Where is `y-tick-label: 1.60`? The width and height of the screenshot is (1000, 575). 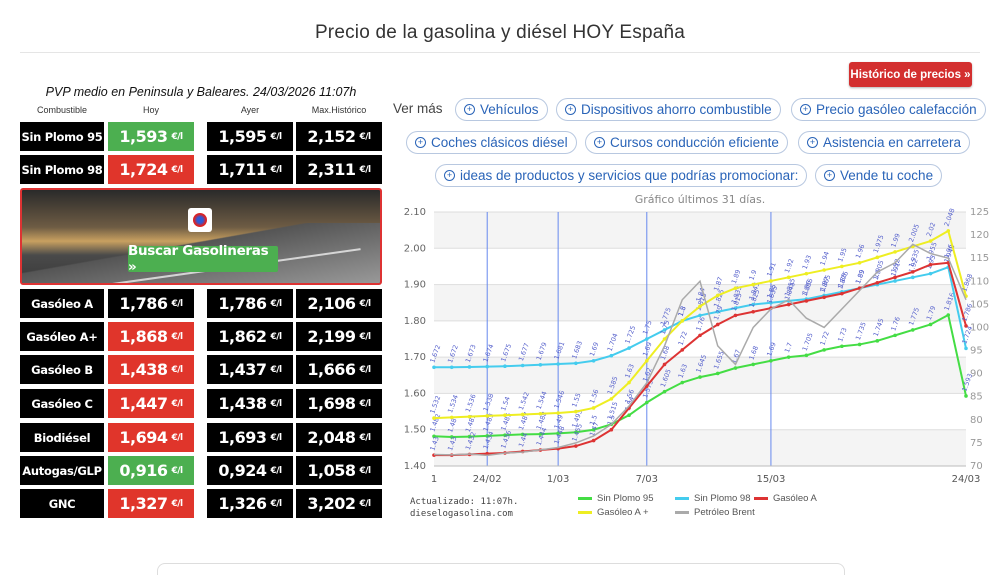
y-tick-label: 1.60 is located at coordinates (415, 393).